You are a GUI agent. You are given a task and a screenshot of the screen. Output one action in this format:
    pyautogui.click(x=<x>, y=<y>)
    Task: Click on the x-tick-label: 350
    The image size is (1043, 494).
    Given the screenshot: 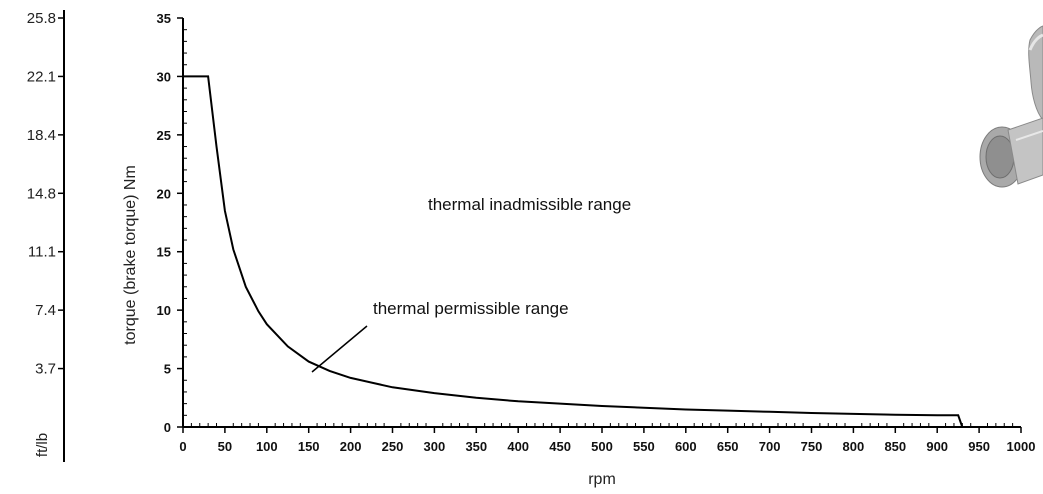 What is the action you would take?
    pyautogui.click(x=476, y=446)
    